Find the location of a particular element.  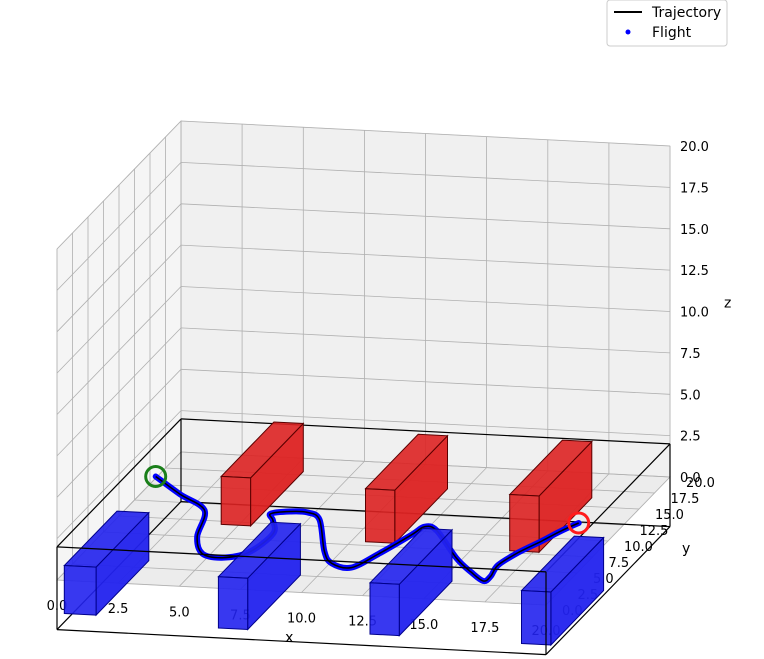

goal-marker is located at coordinates (579, 523).